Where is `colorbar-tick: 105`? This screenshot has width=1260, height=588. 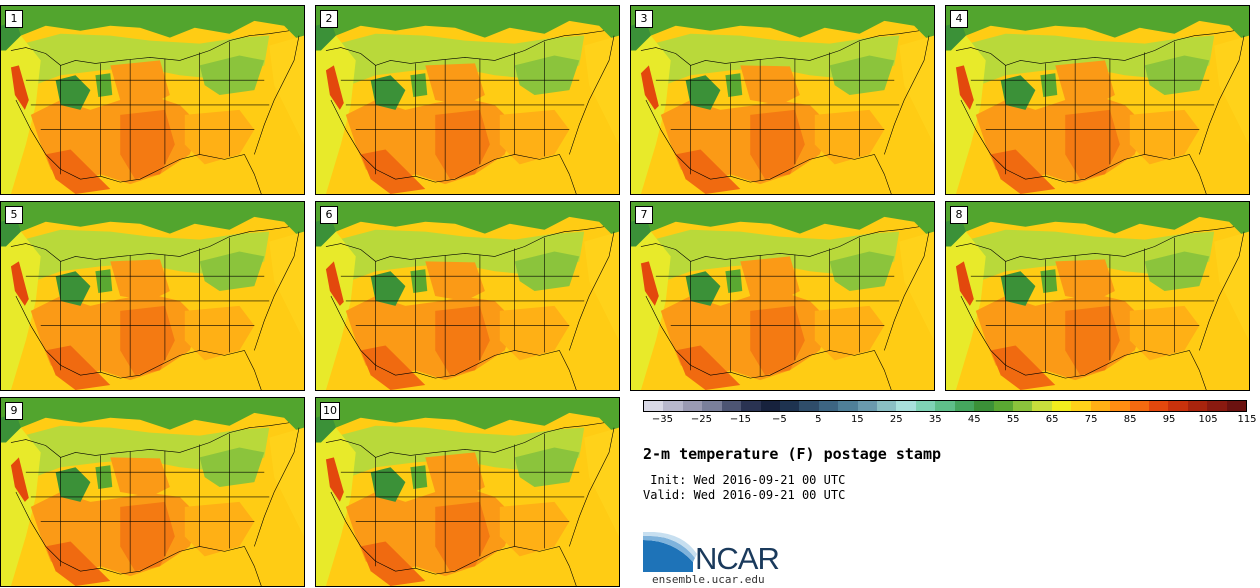
colorbar-tick: 105 is located at coordinates (1208, 419).